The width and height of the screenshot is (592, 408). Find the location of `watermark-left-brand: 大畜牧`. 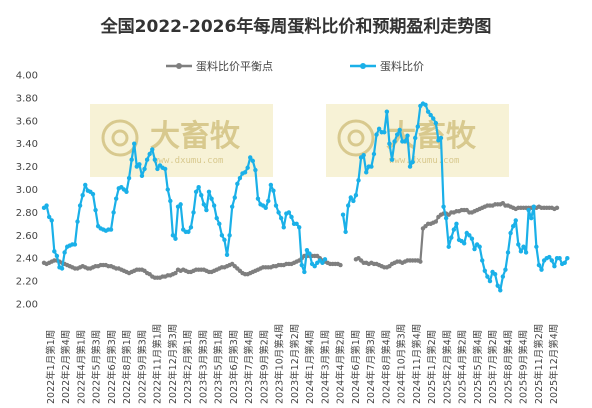

watermark-left-brand: 大畜牧 is located at coordinates (195, 136).